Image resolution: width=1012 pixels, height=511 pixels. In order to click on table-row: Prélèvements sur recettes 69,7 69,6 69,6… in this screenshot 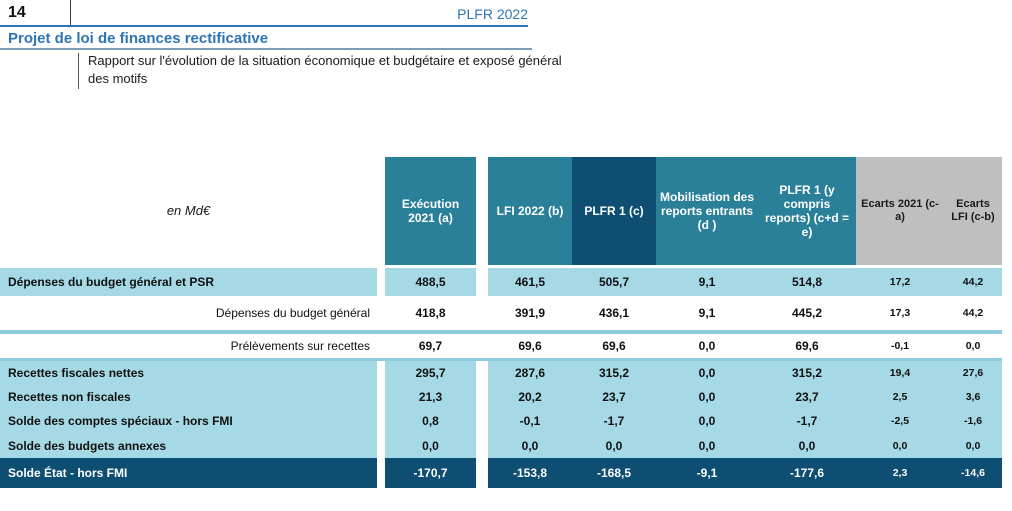, I will do `click(501, 346)`.